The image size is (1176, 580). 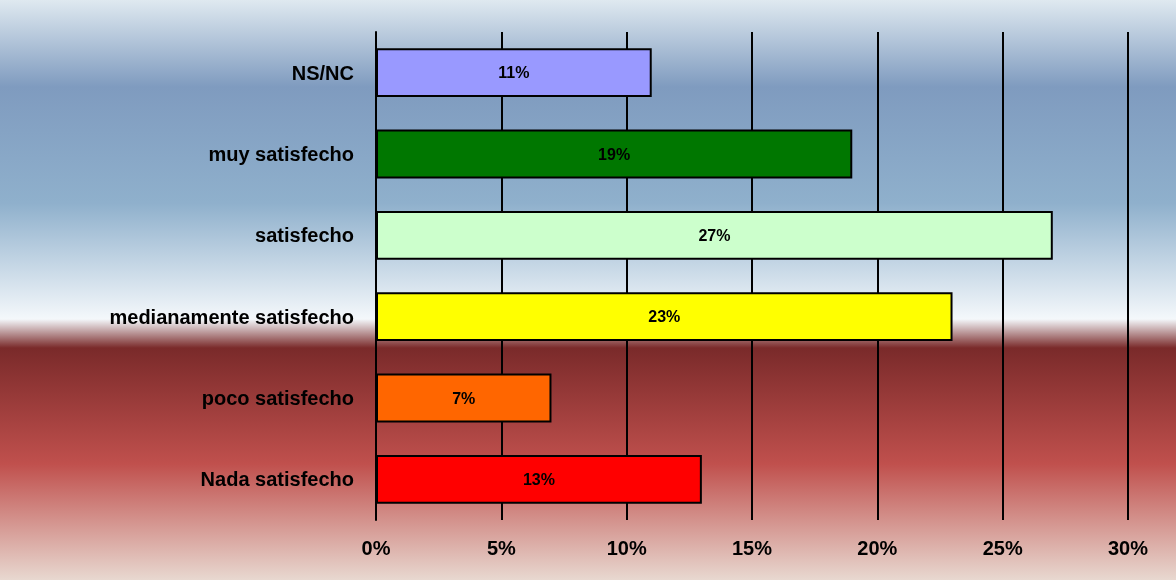 I want to click on data-label: 23%, so click(x=664, y=317).